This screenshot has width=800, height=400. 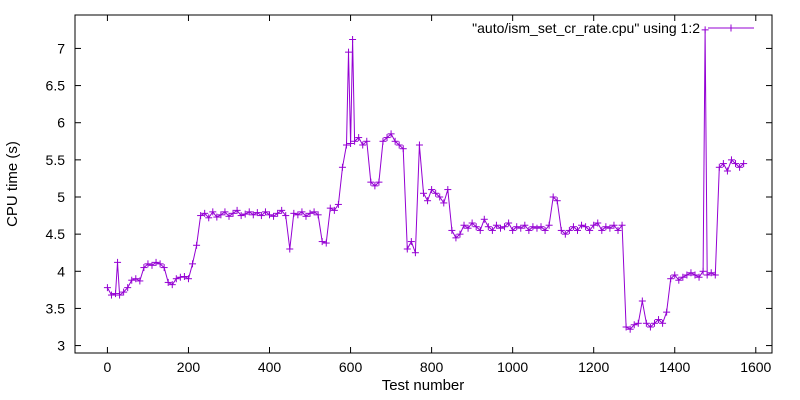 I want to click on y-axis-title: CPU time (s), so click(x=12, y=184).